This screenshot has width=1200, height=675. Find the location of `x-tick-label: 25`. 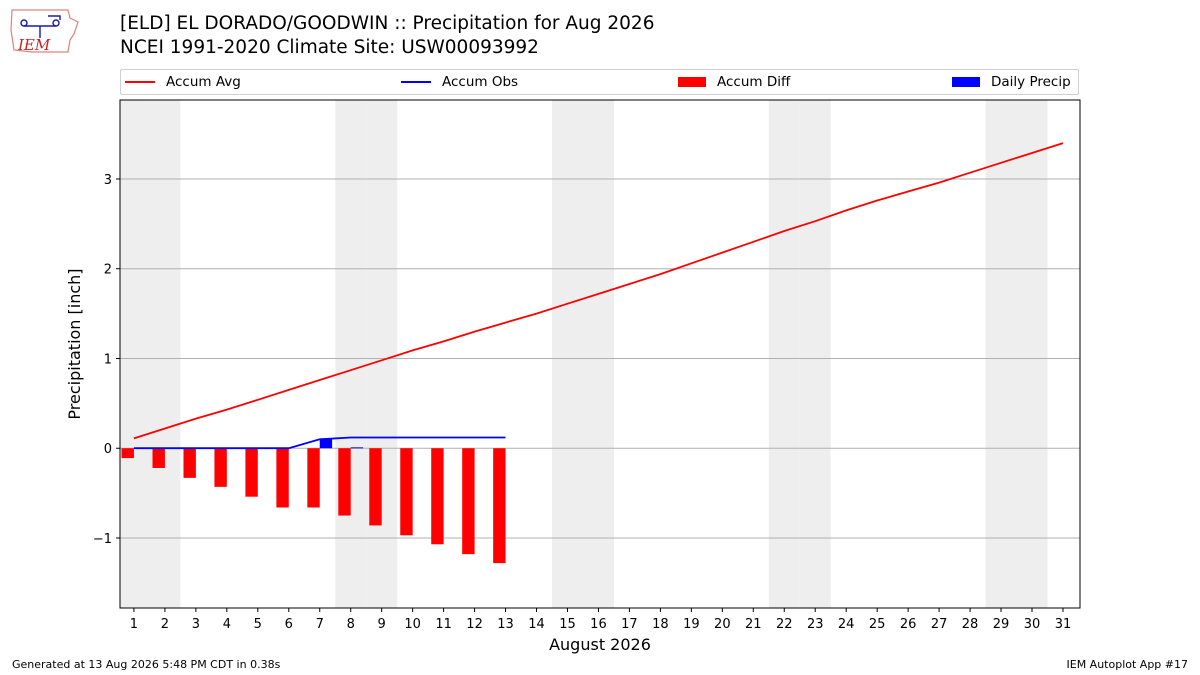

x-tick-label: 25 is located at coordinates (877, 624).